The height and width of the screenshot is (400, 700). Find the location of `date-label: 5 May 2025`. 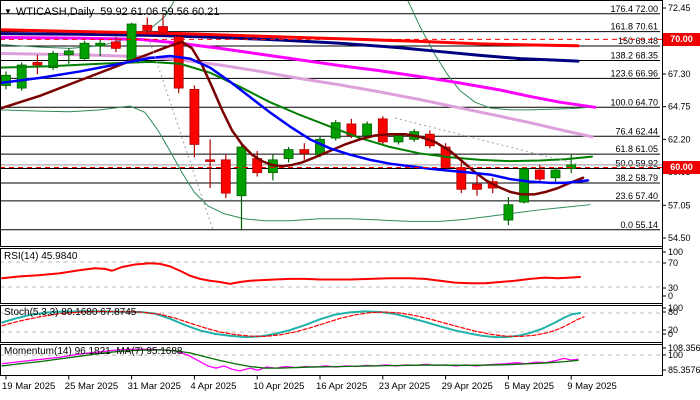

date-label: 5 May 2025 is located at coordinates (529, 386).